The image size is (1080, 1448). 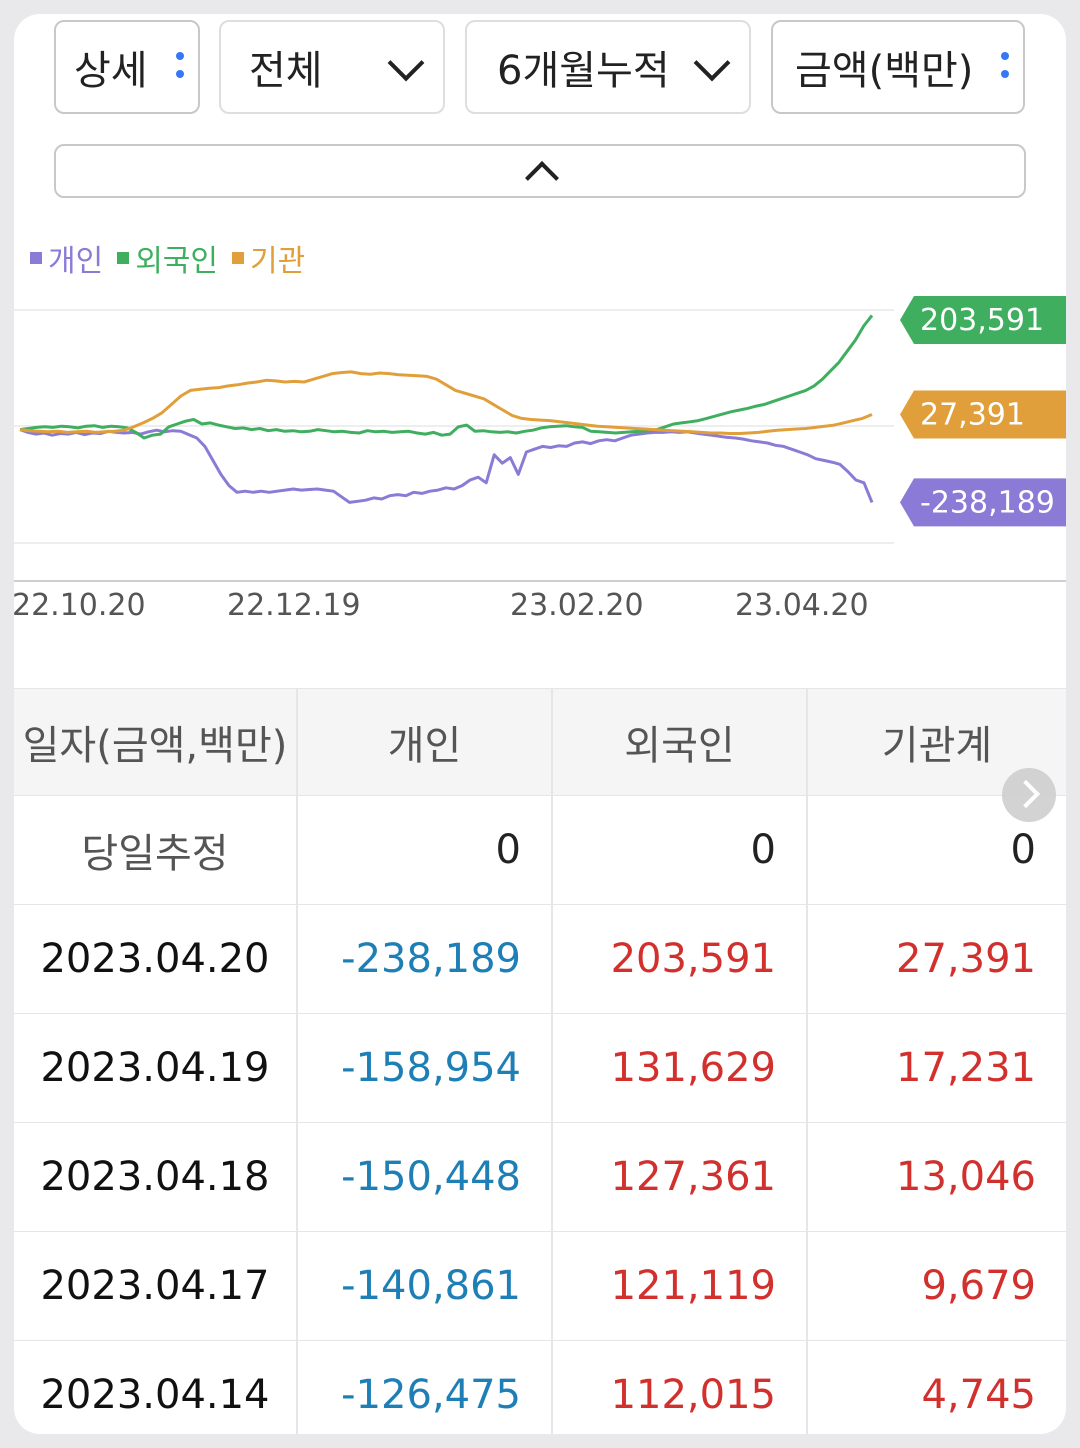 What do you see at coordinates (680, 1387) in the screenshot?
I see `cell-foreign: 112,015` at bounding box center [680, 1387].